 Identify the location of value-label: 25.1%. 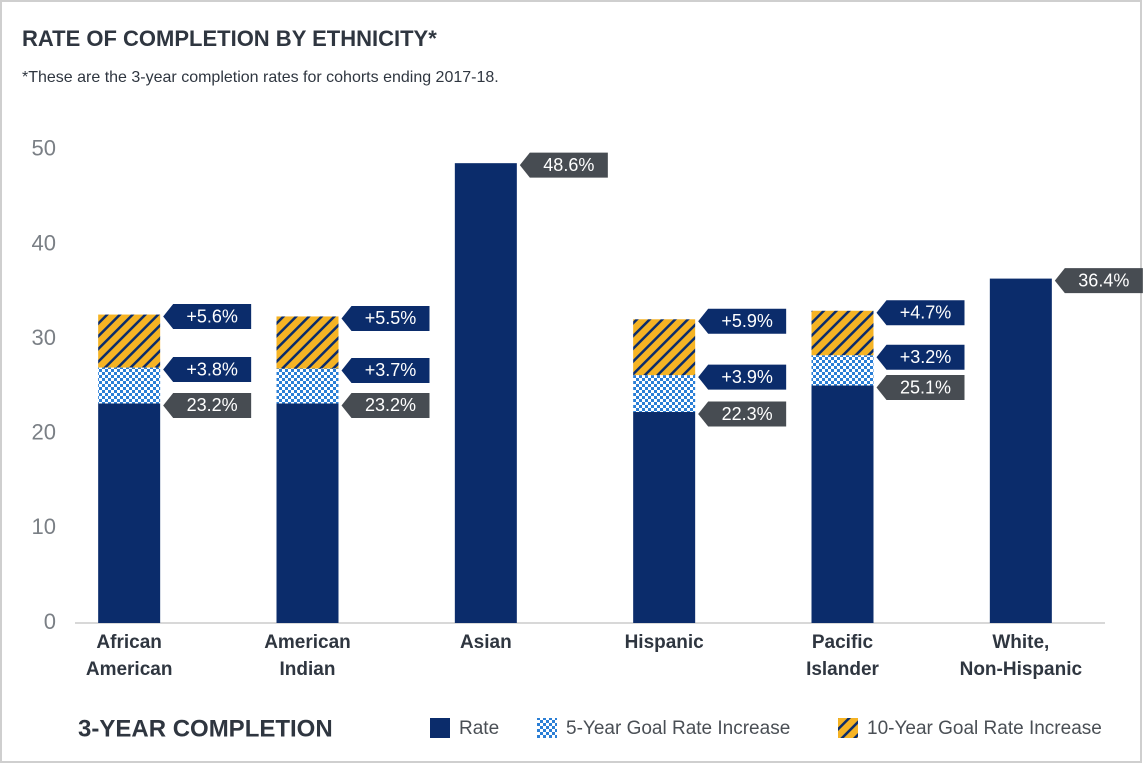
(925, 387).